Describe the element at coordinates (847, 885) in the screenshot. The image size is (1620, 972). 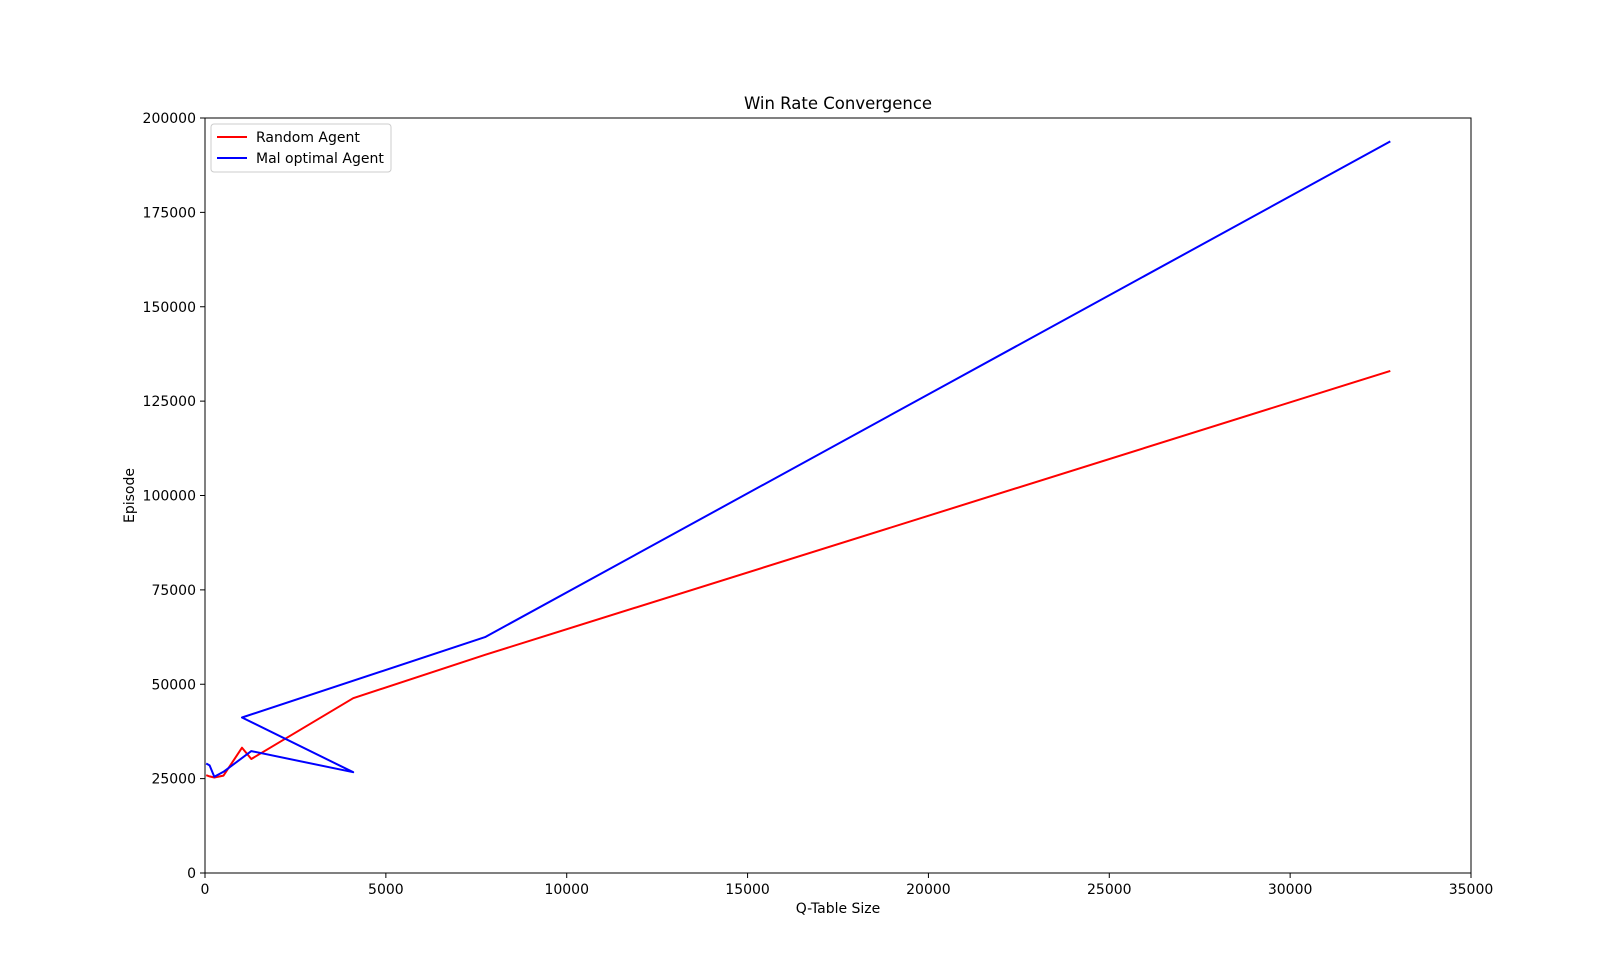
I see `x-axis-ticks: 0 5000 10000 15000 20000 25000 30000 35000` at that location.